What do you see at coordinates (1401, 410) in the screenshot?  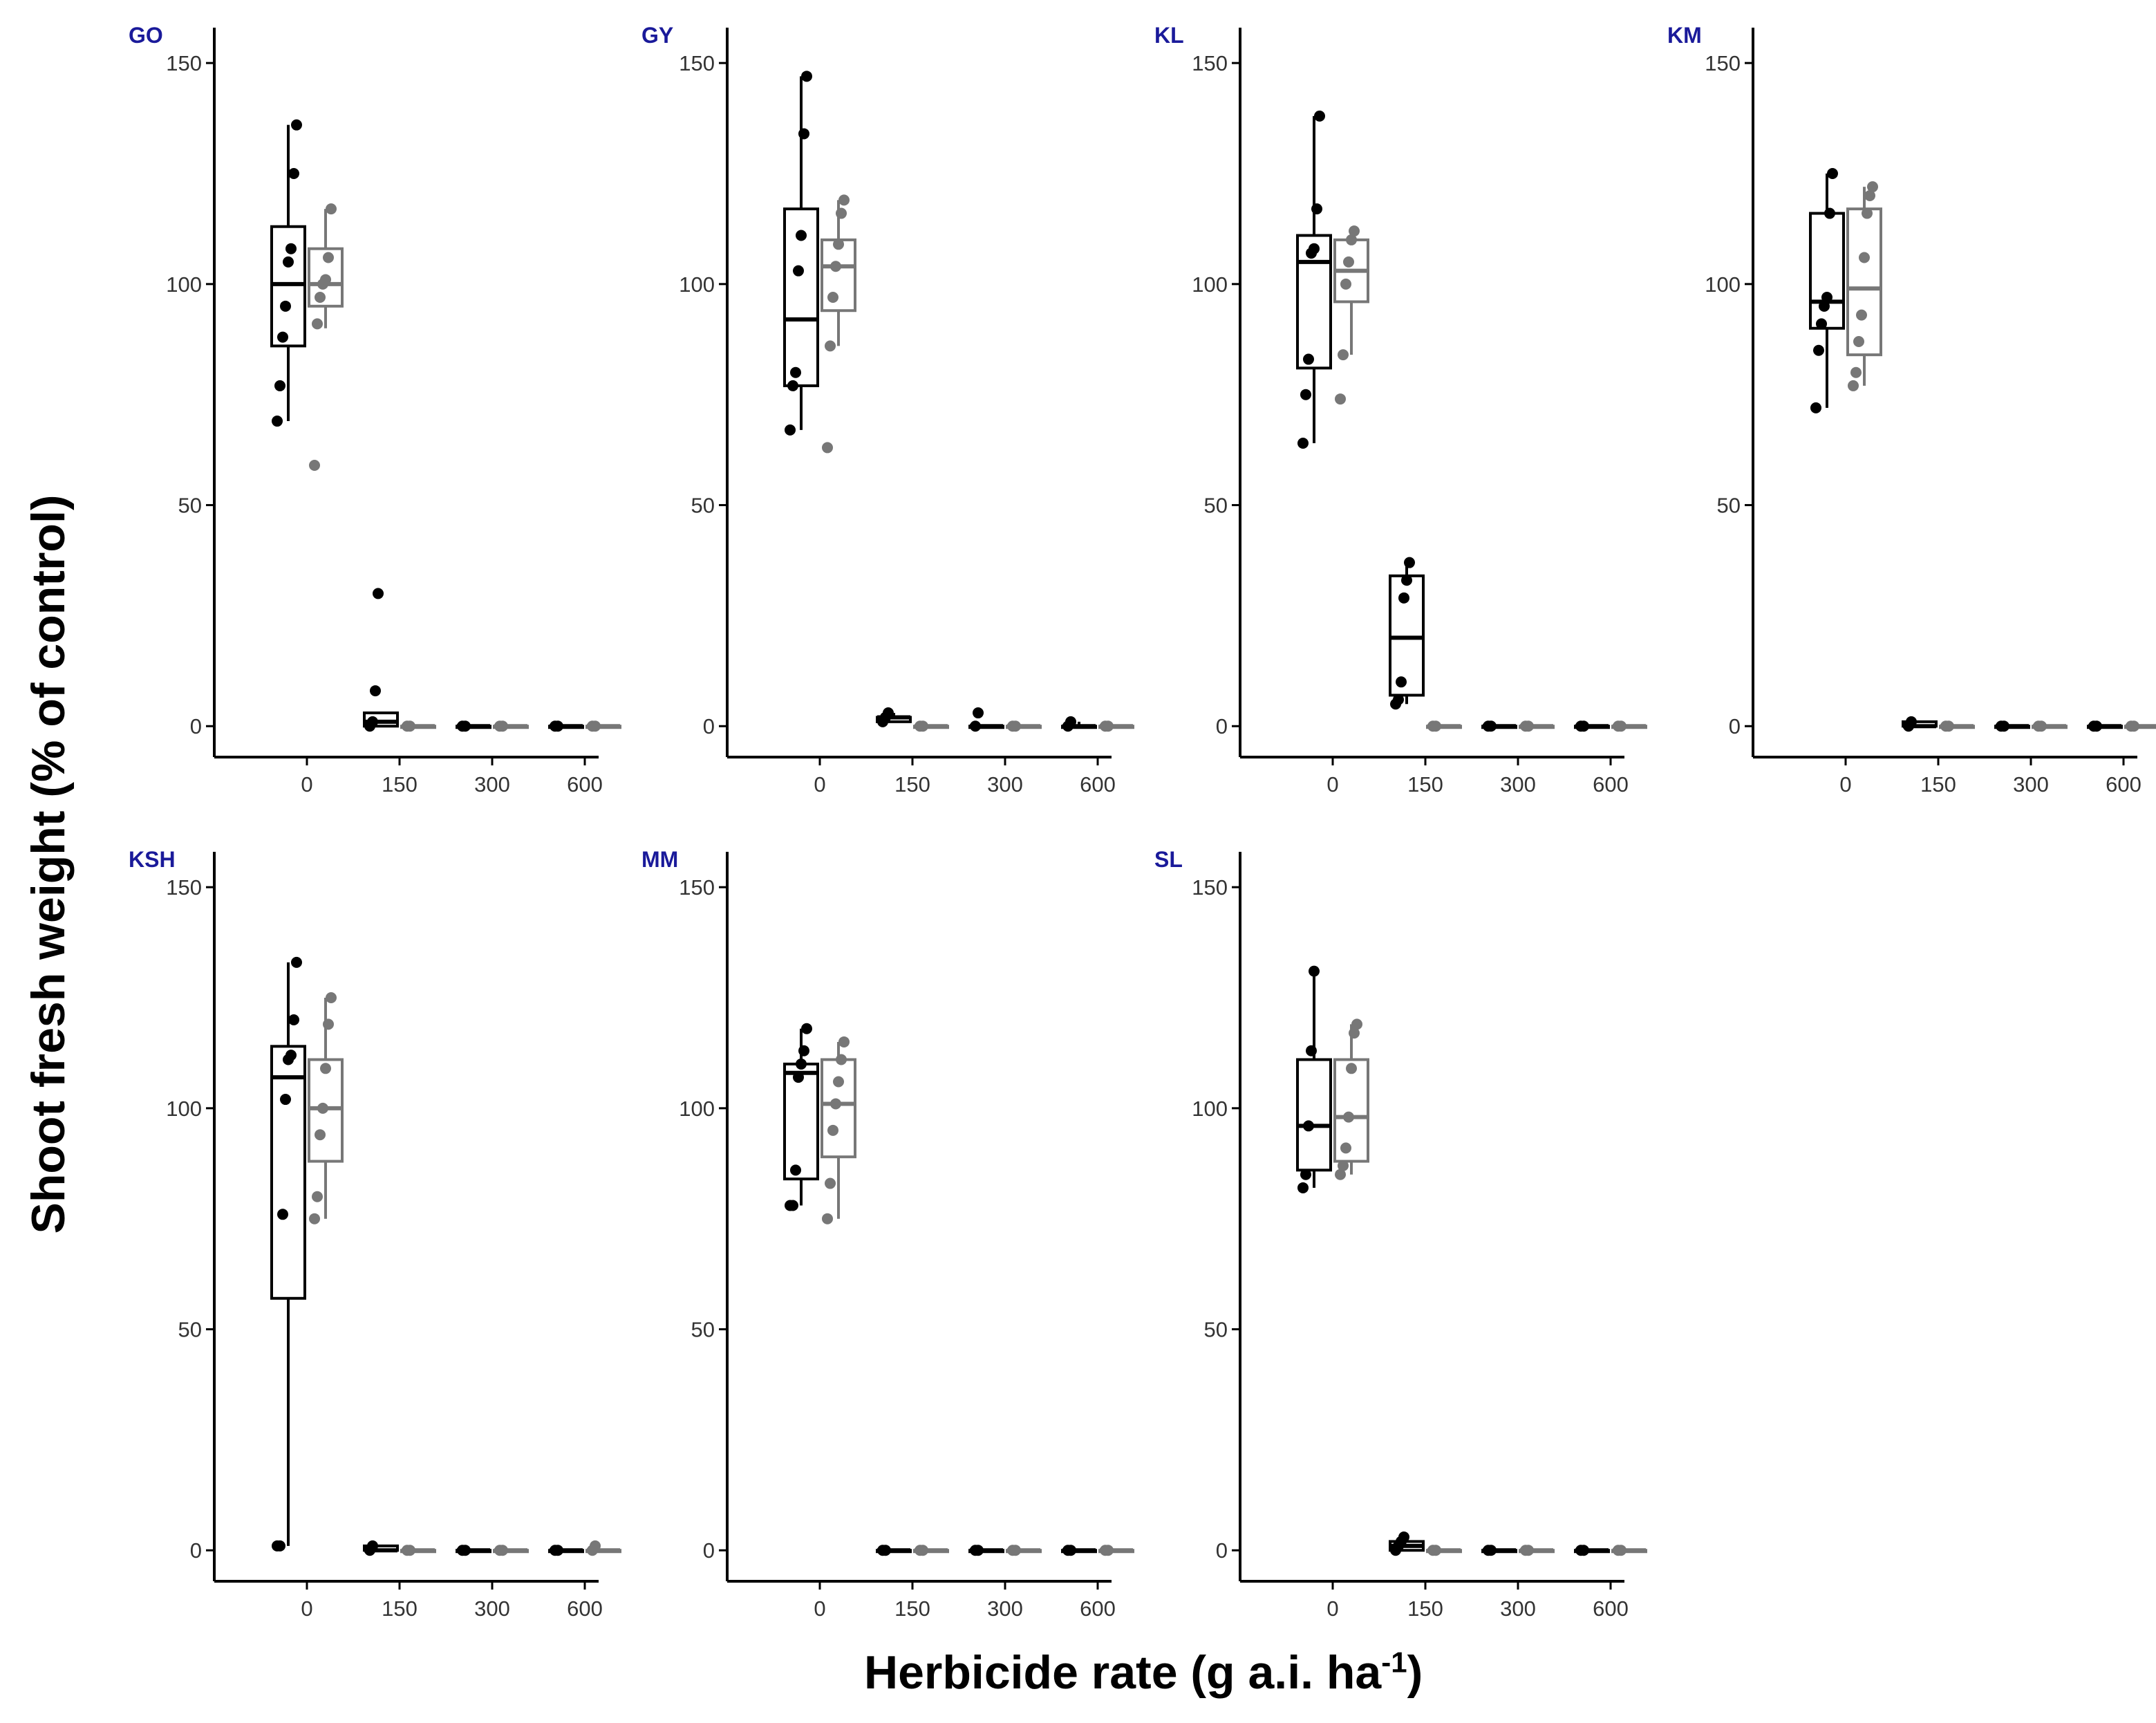 I see `panel-kl: KL 0 50 100 150 0 150 300 600` at bounding box center [1401, 410].